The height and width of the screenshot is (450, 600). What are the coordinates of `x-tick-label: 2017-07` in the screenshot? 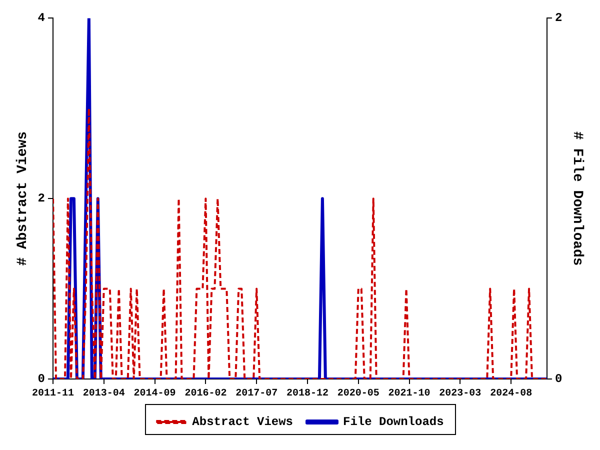 It's located at (257, 394).